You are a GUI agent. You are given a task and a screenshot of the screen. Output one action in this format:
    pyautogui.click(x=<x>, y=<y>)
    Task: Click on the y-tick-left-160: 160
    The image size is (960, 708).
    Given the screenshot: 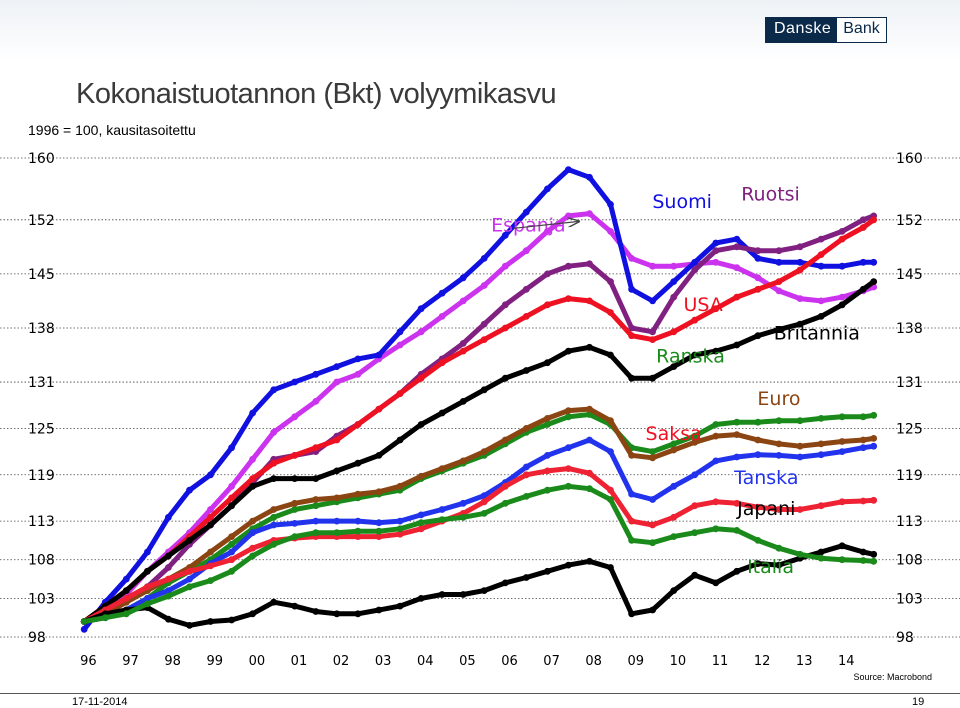 What is the action you would take?
    pyautogui.click(x=41, y=159)
    